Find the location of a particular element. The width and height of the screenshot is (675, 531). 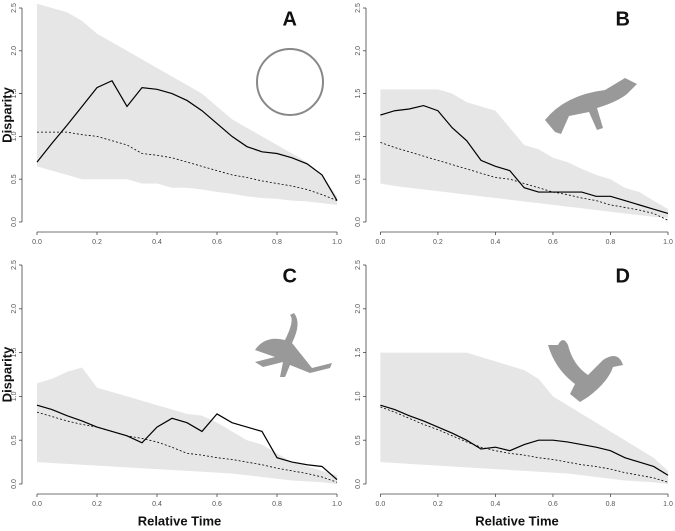

panel-label: A is located at coordinates (290, 19).